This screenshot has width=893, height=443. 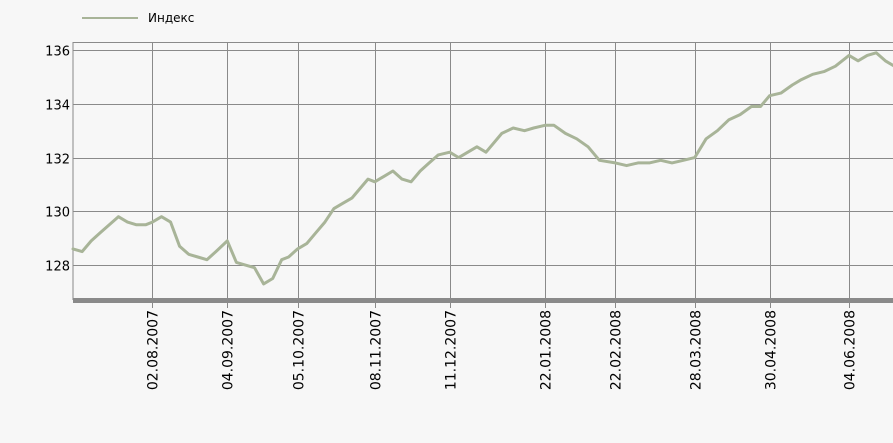 I want to click on y-tick-labels: 128 130 132 134 136, so click(x=57, y=160).